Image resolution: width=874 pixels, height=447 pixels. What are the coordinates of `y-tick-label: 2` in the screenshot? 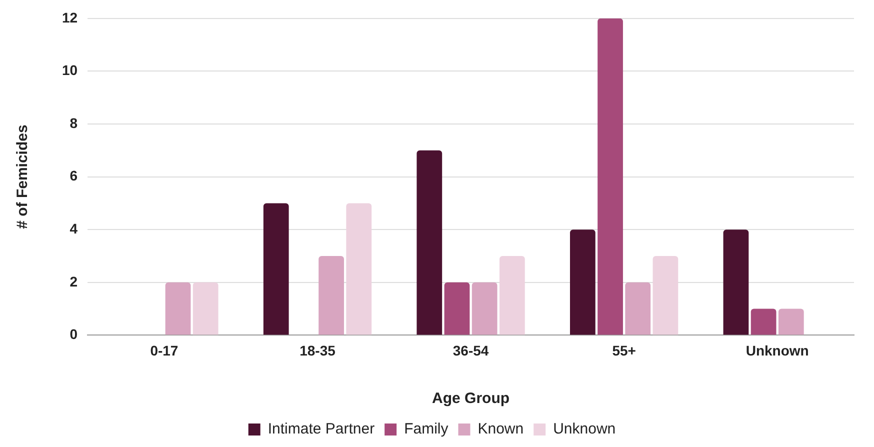 It's located at (74, 281).